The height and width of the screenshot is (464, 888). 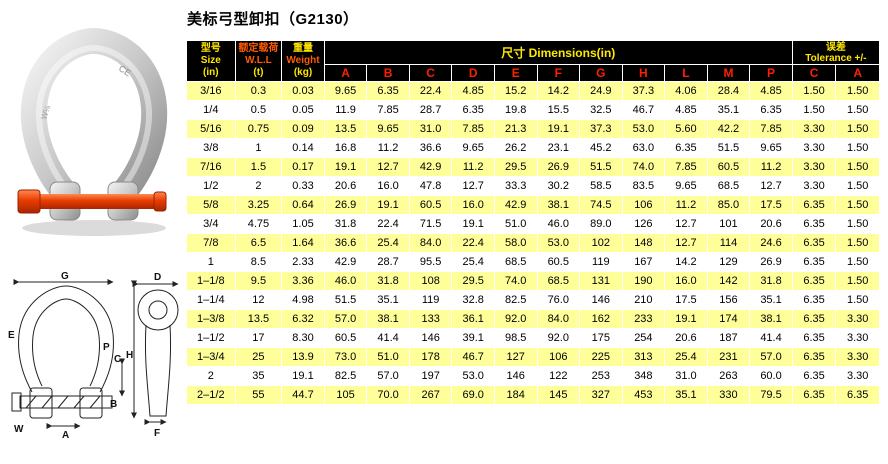 What do you see at coordinates (643, 357) in the screenshot?
I see `table-cell: 313` at bounding box center [643, 357].